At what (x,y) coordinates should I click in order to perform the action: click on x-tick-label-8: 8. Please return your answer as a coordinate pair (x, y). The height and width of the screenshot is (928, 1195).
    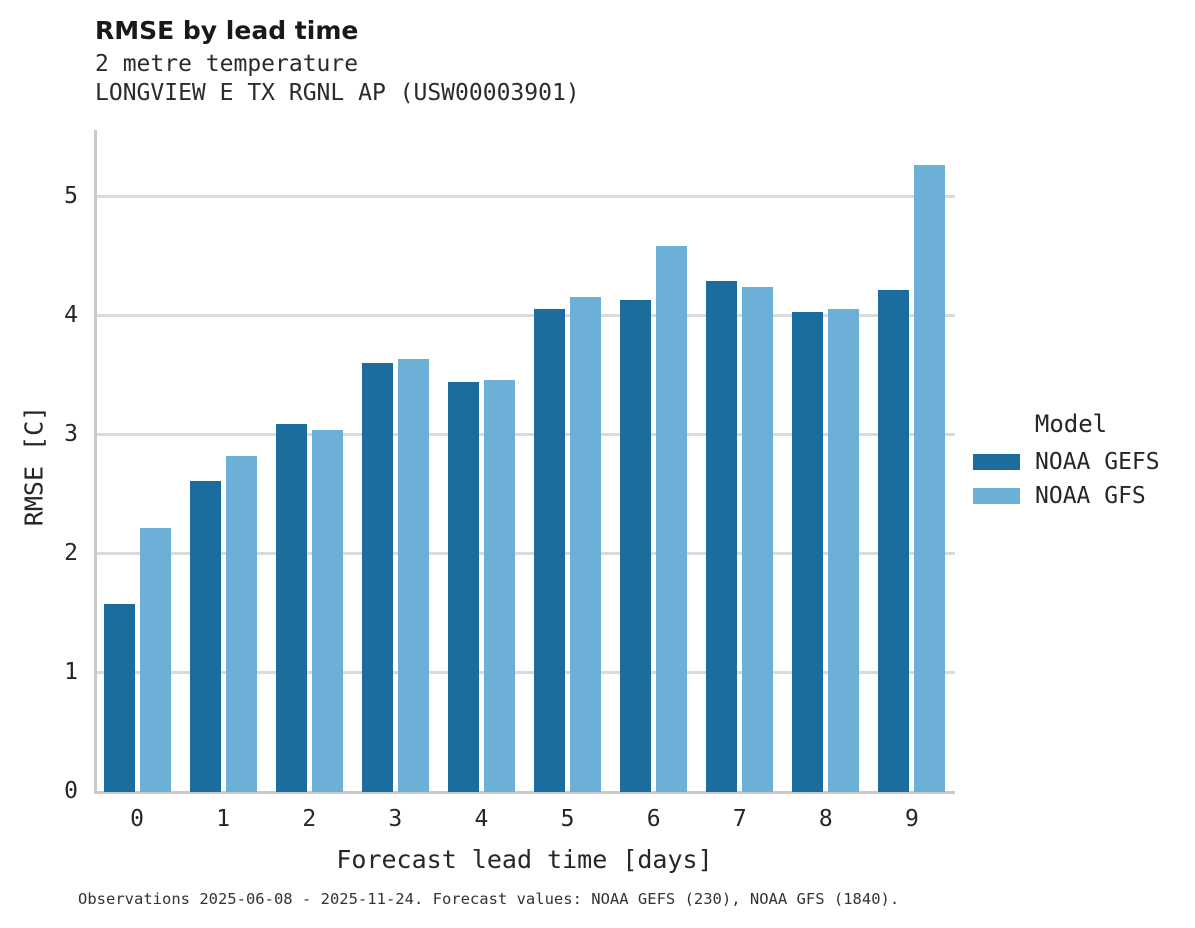
    Looking at the image, I should click on (825, 819).